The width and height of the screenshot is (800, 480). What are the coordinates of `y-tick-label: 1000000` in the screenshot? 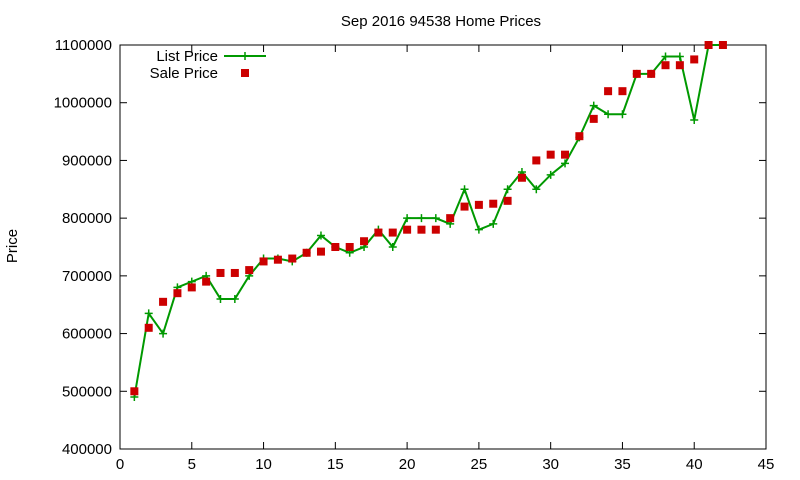 It's located at (83, 103).